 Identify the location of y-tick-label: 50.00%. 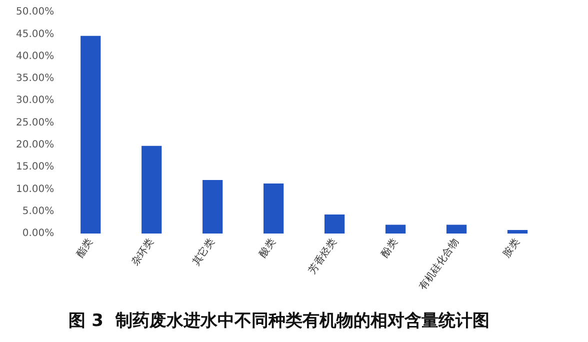
(35, 12).